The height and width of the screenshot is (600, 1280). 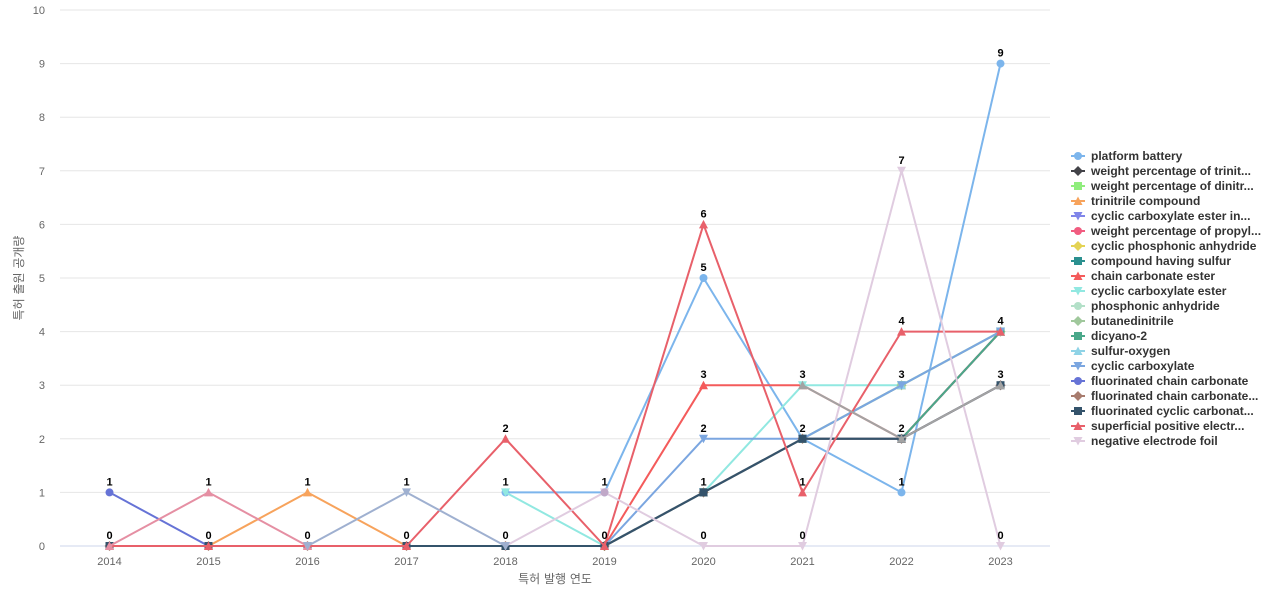 What do you see at coordinates (39, 11) in the screenshot?
I see `y-tick-label: 10` at bounding box center [39, 11].